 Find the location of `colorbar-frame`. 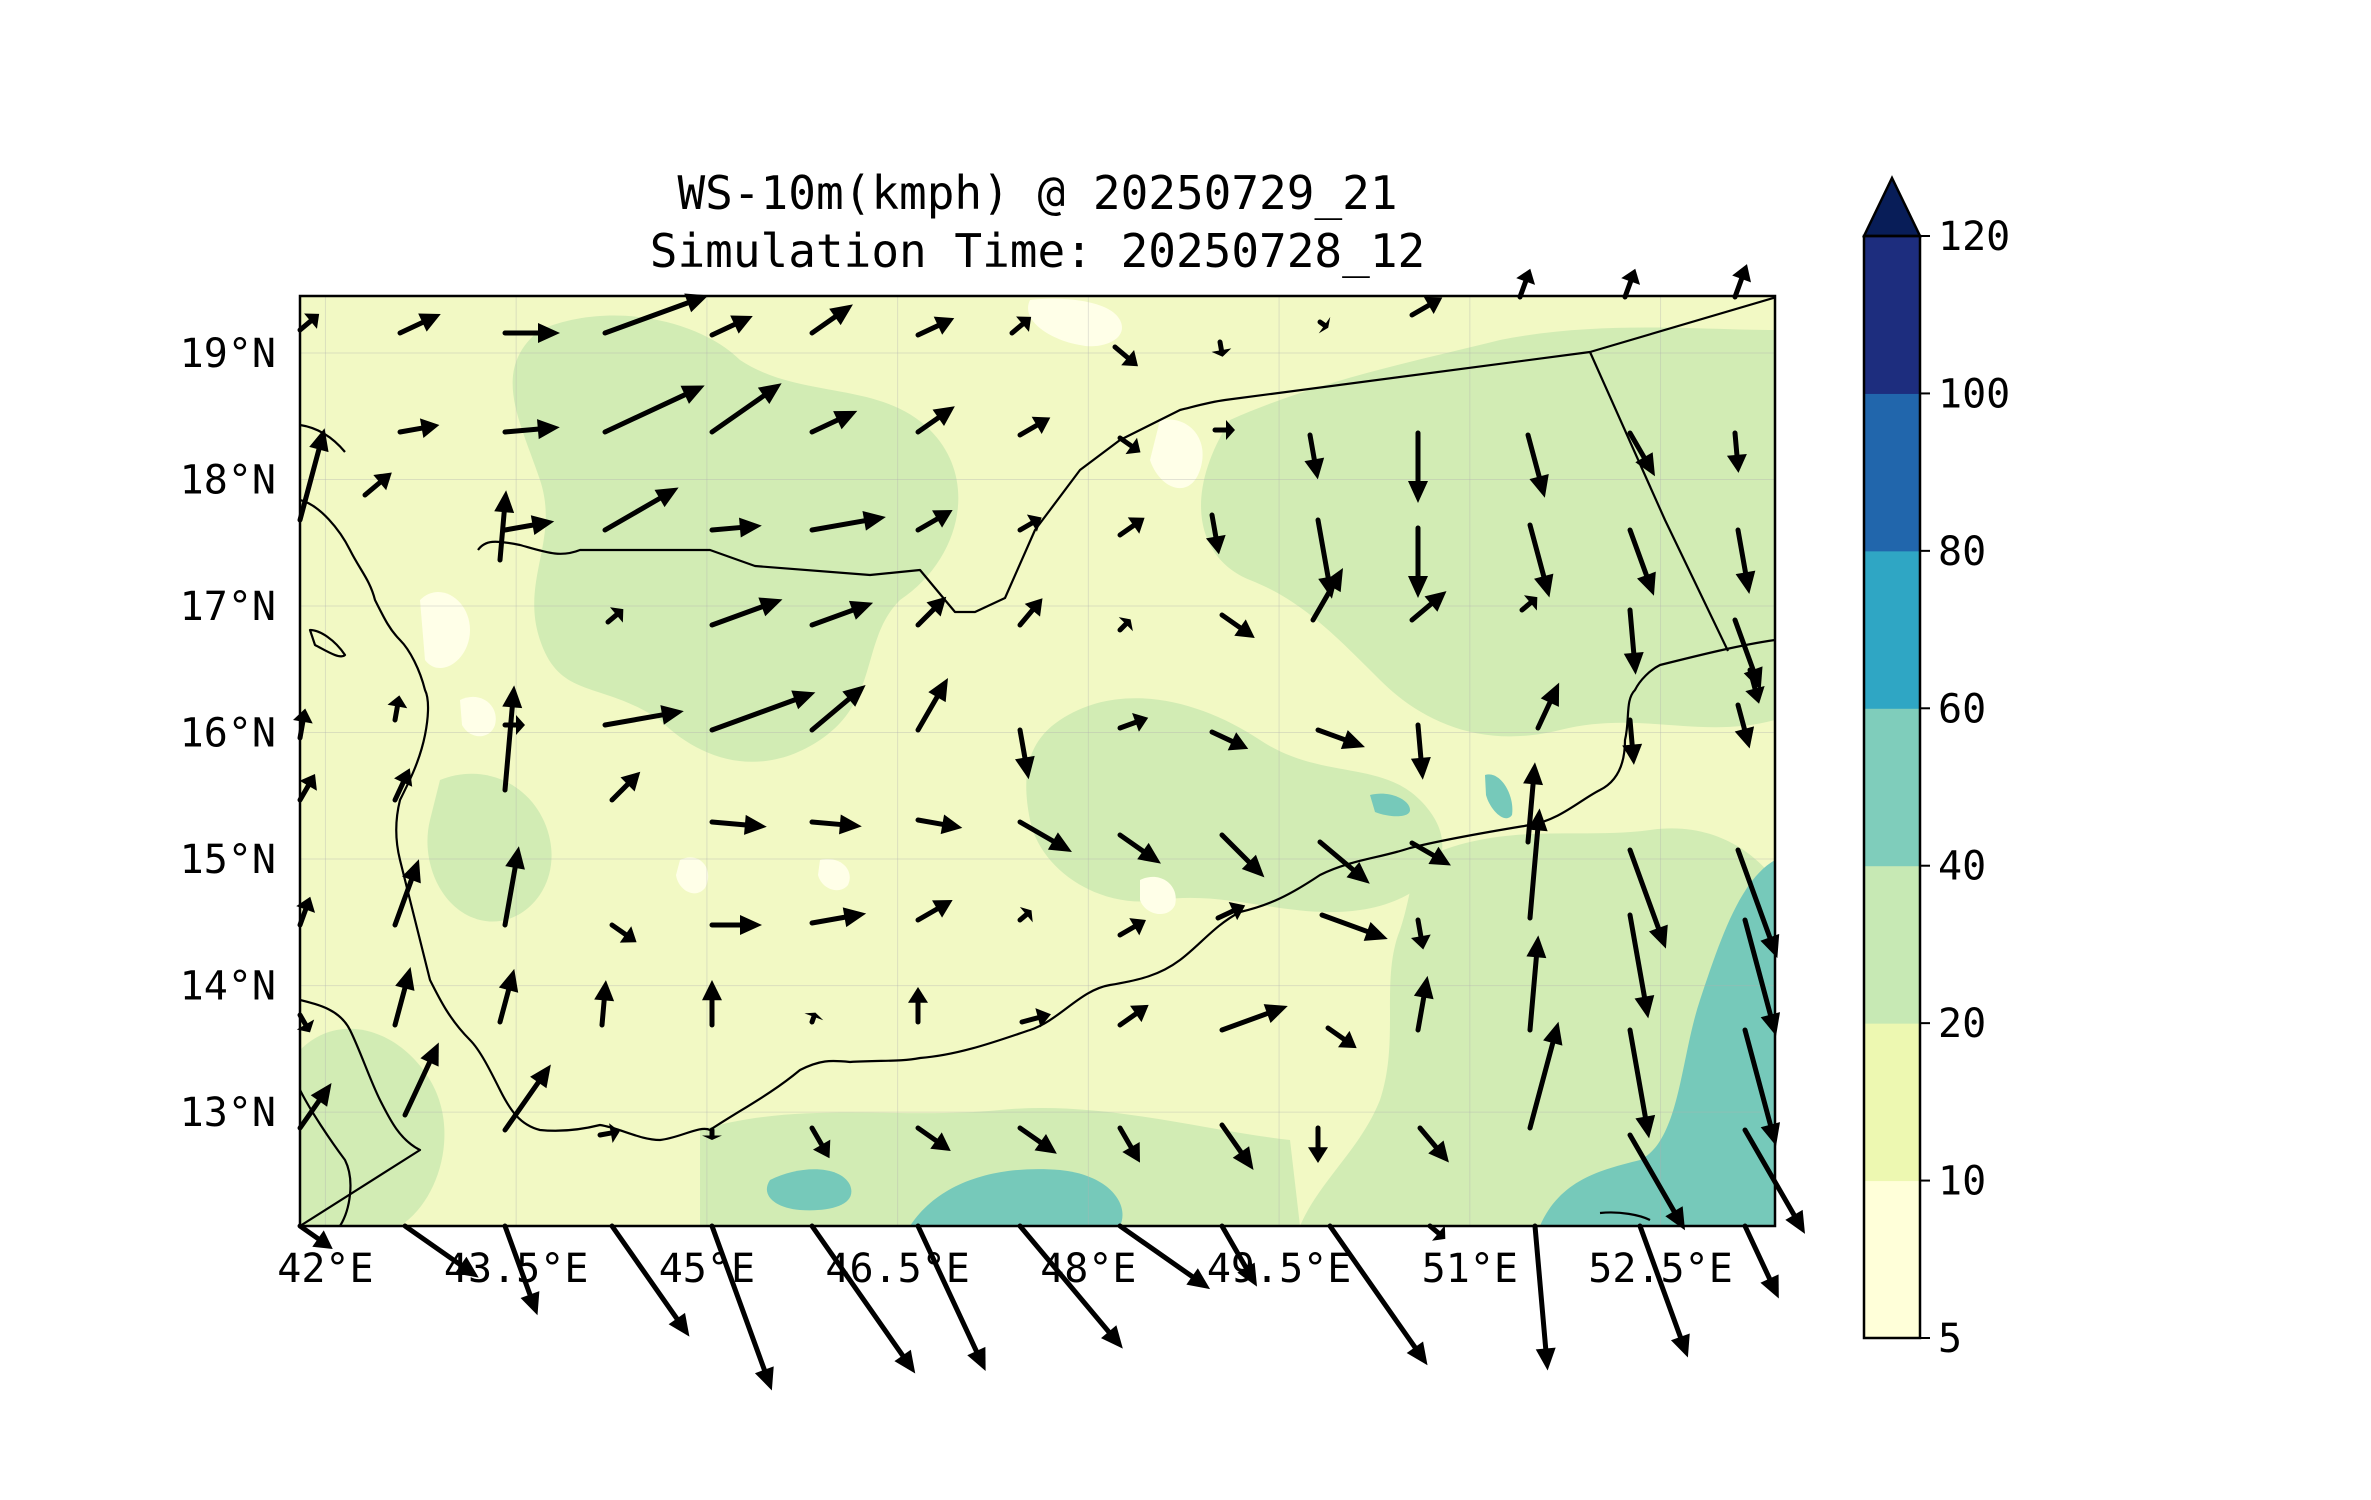

colorbar-frame is located at coordinates (1892, 787).